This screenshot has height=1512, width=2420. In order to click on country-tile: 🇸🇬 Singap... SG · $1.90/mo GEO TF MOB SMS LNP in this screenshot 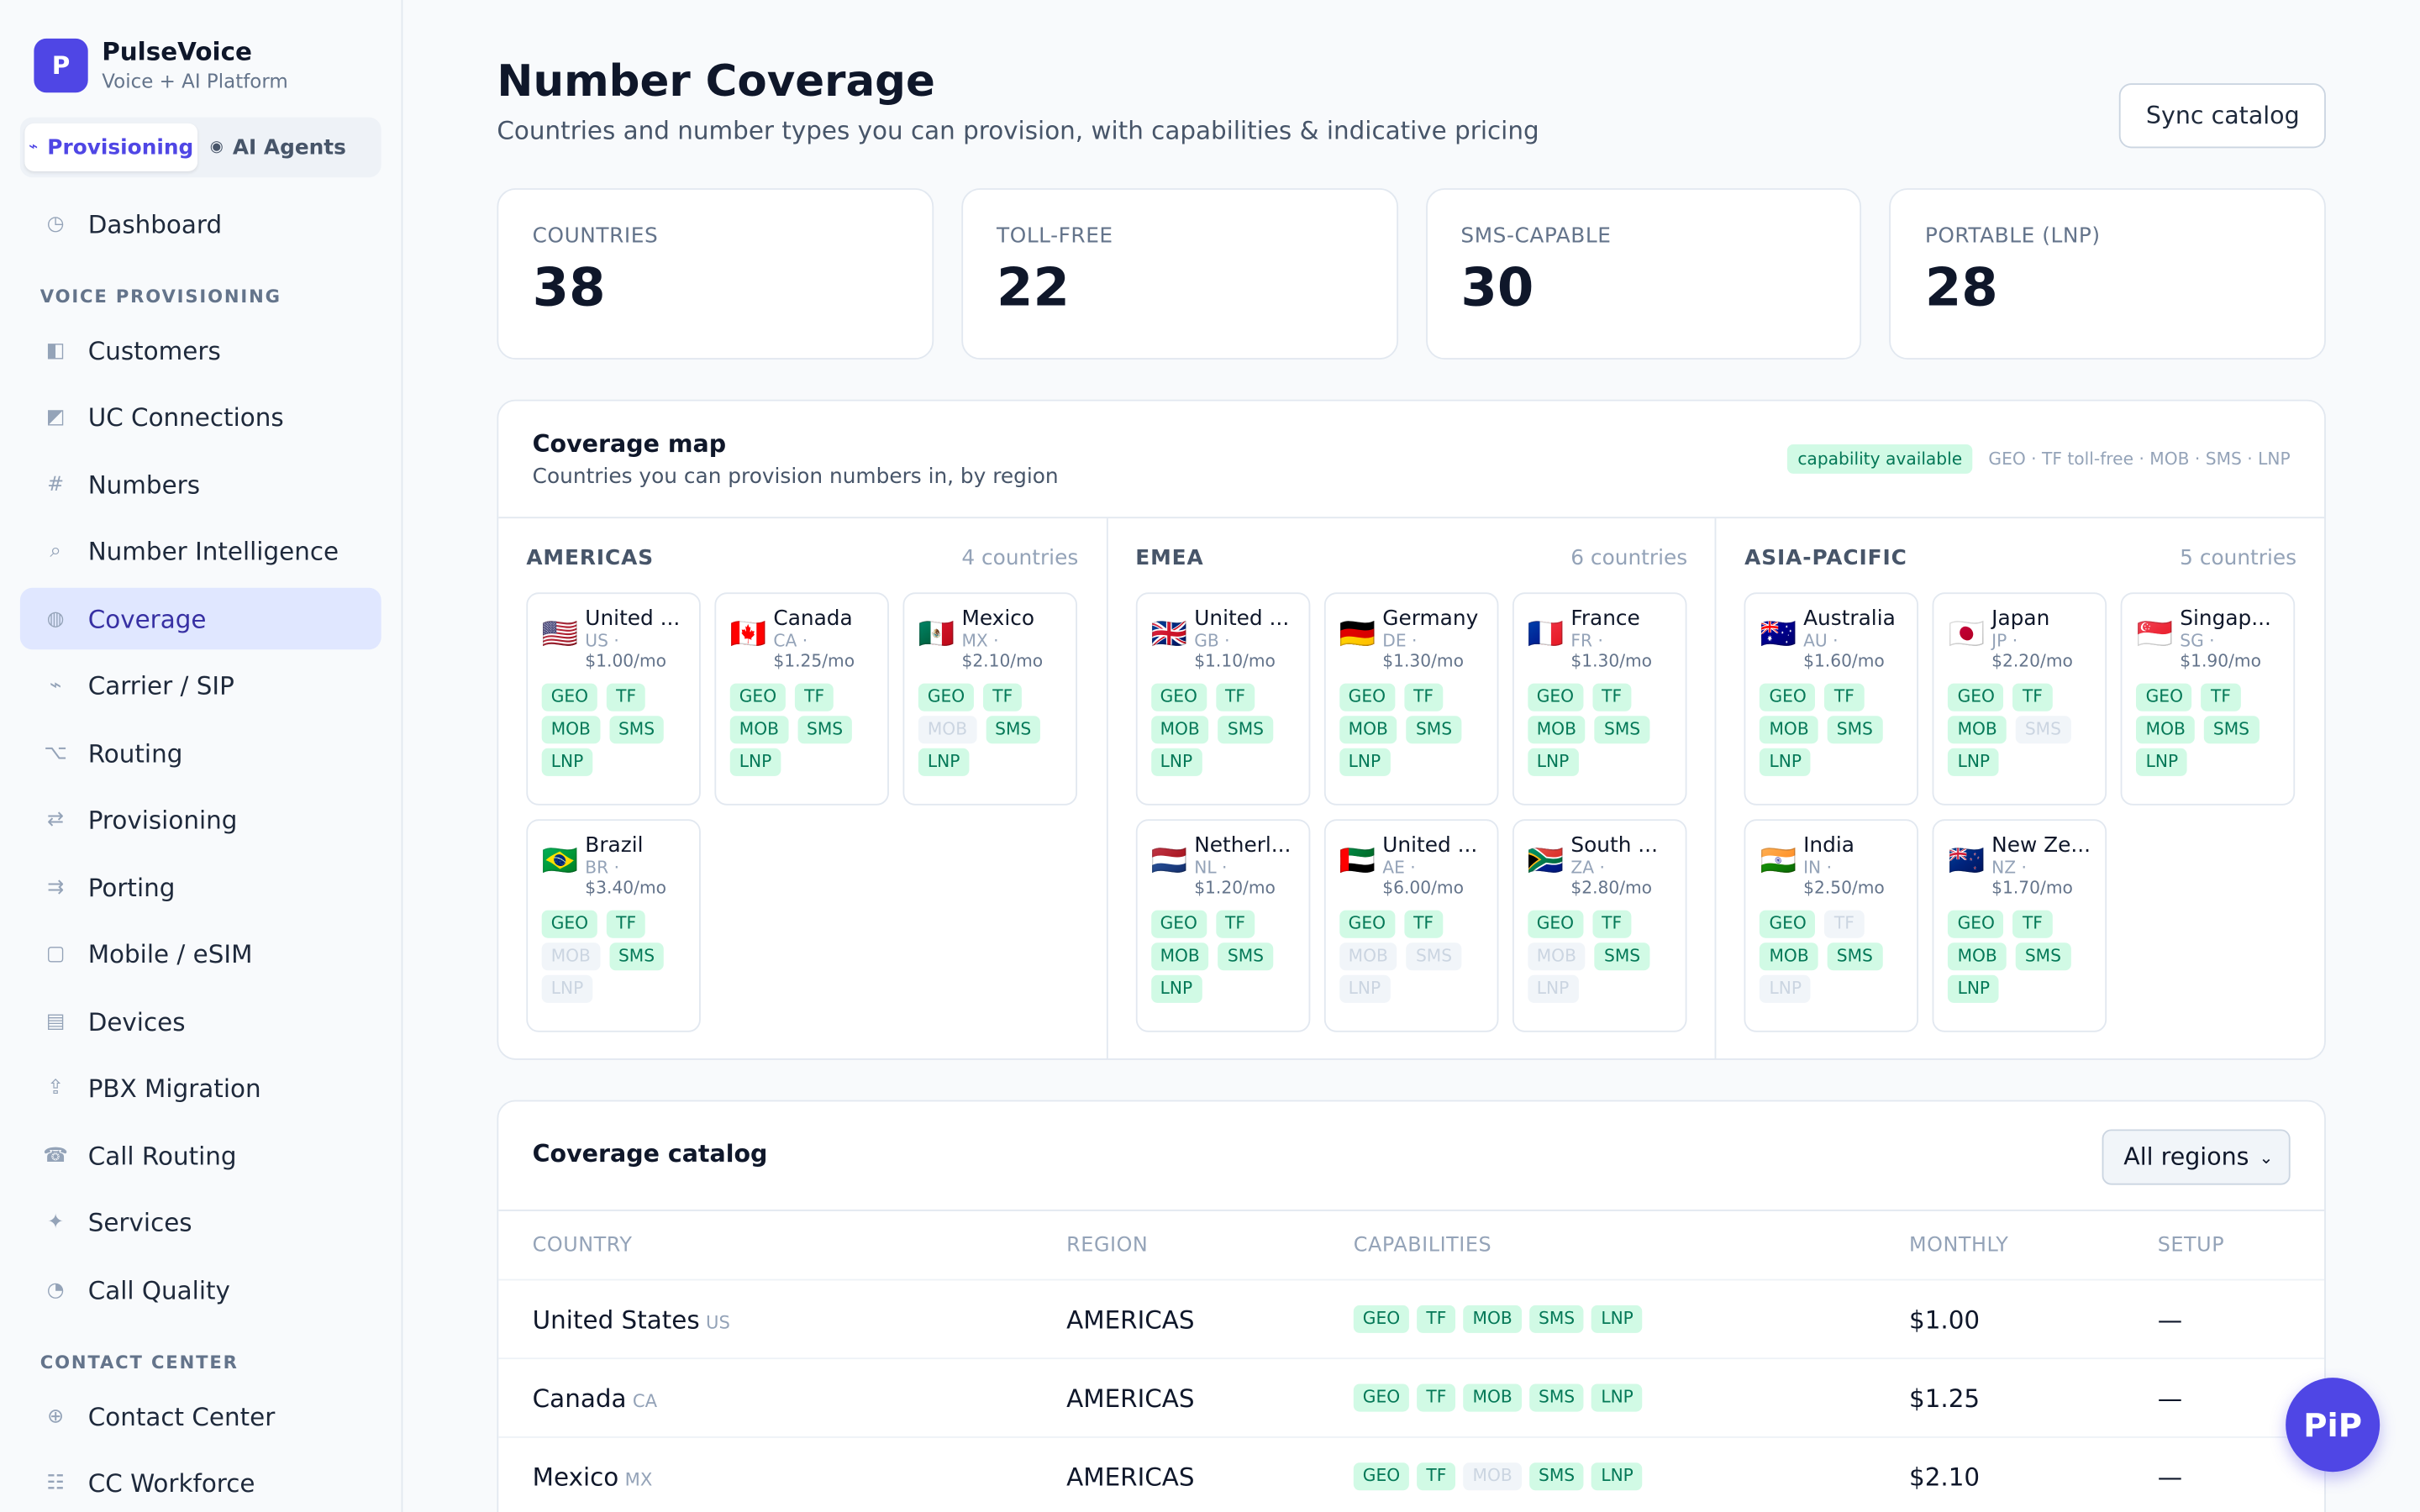, I will do `click(2208, 699)`.